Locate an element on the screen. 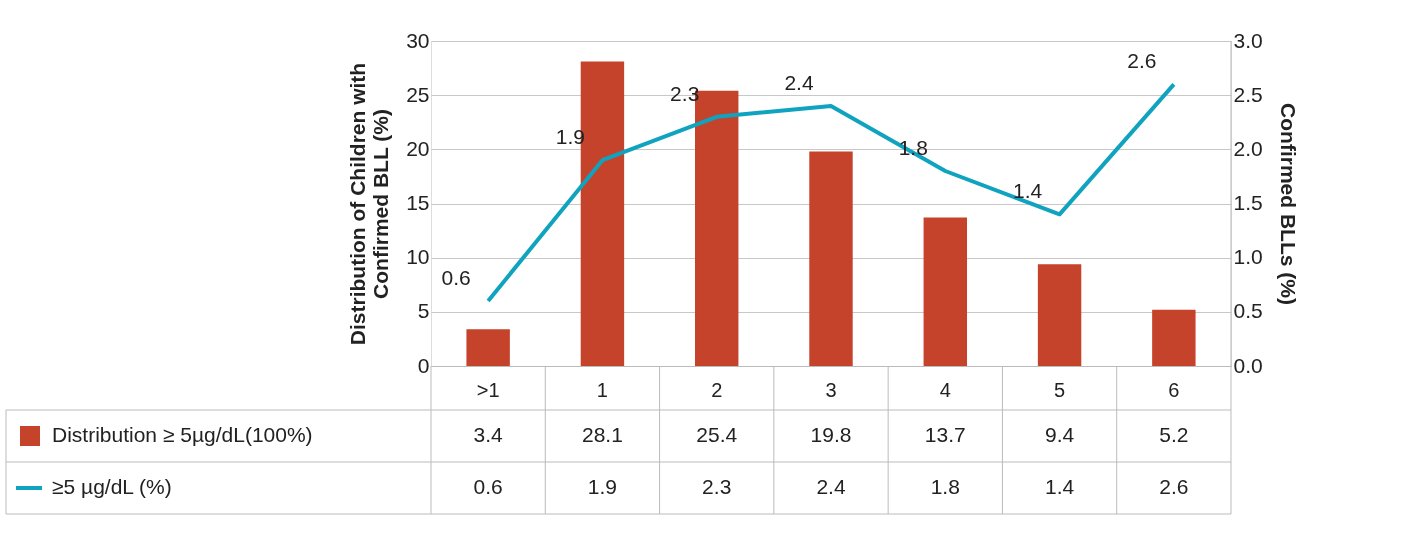  data-label: 13.7 is located at coordinates (945, 434).